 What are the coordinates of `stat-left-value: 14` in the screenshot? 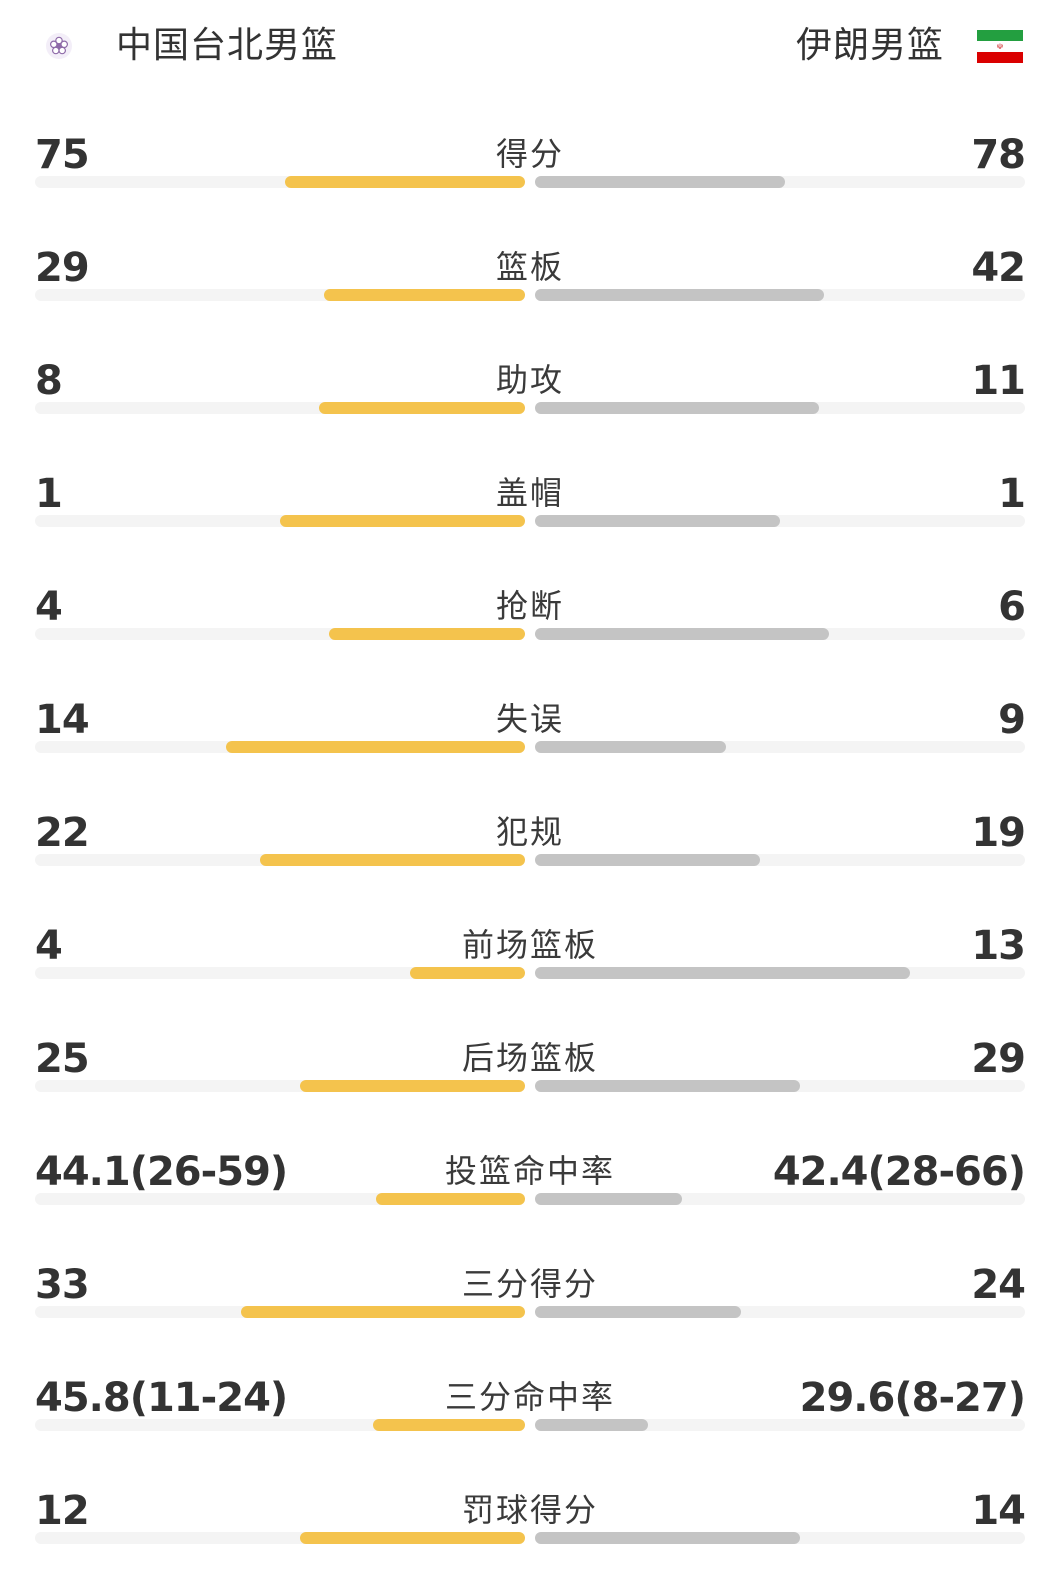 It's located at (62, 720).